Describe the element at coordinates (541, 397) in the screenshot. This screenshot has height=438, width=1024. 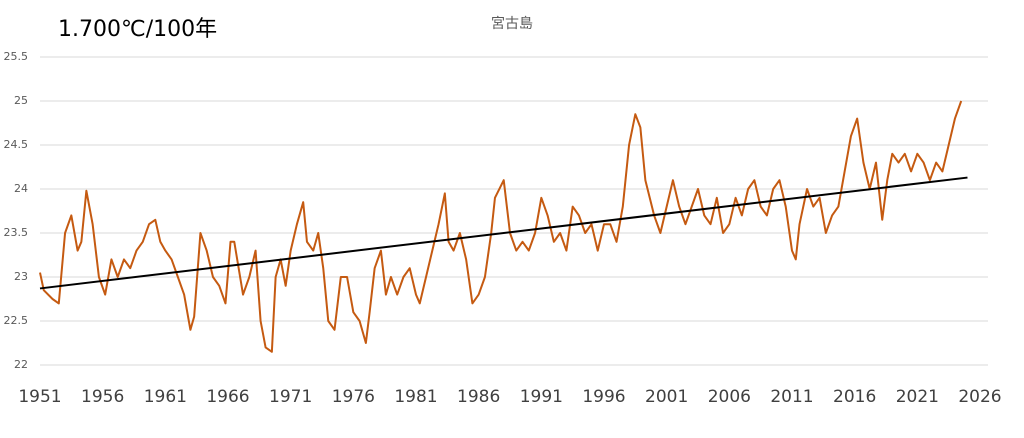
I see `x-tick-label: 1991` at that location.